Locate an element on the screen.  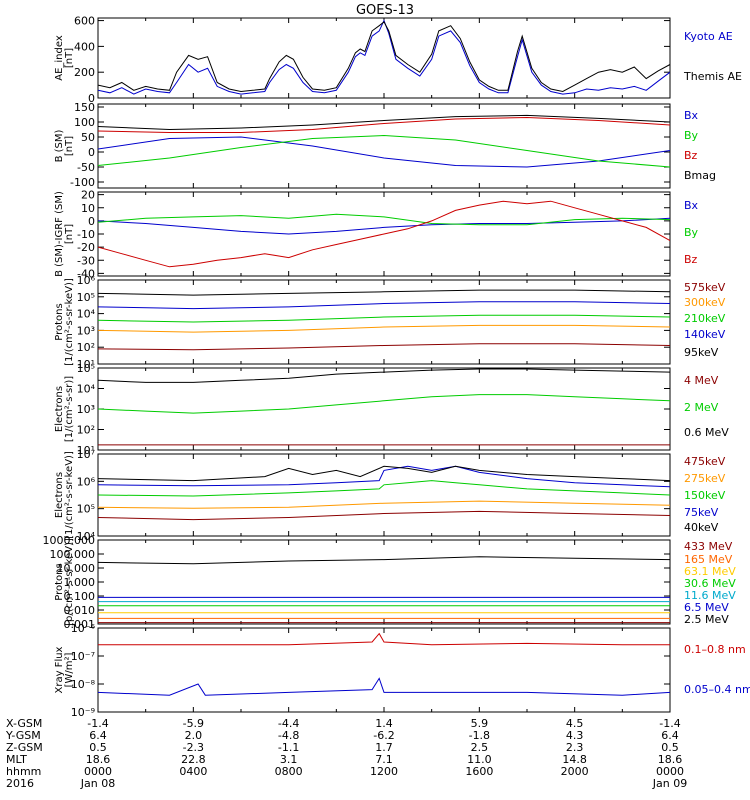
legend-entry: 63.1 MeV is located at coordinates (710, 571).